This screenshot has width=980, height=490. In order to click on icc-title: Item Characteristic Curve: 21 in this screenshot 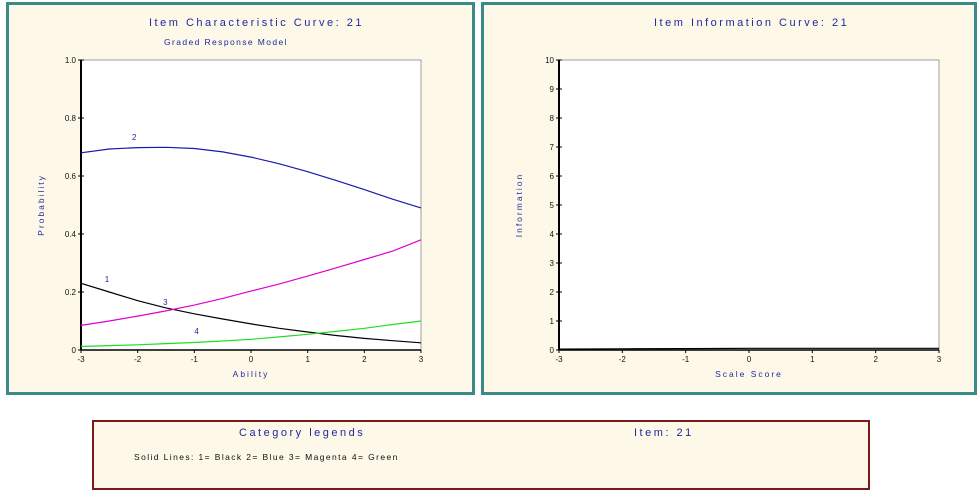, I will do `click(256, 23)`.